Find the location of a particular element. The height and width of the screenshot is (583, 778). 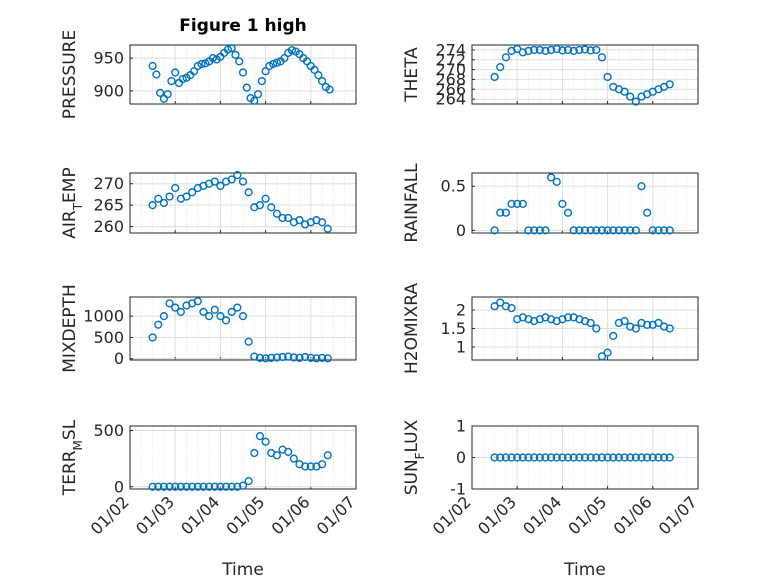

subplot-rainfall: 0 0.5 RAINFALL is located at coordinates (550, 203).